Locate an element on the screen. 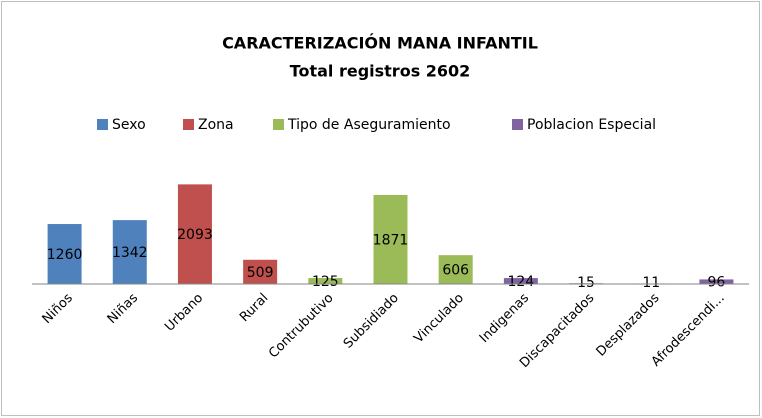 The image size is (762, 418). data-label: 509 is located at coordinates (260, 273).